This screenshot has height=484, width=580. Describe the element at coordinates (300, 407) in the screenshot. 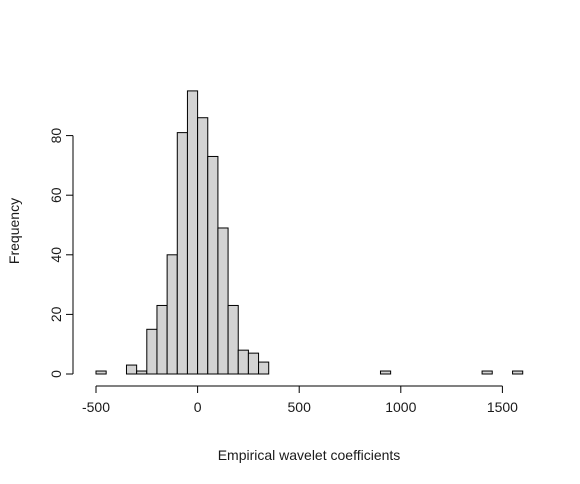

I see `x-tick-label-2: 500` at that location.